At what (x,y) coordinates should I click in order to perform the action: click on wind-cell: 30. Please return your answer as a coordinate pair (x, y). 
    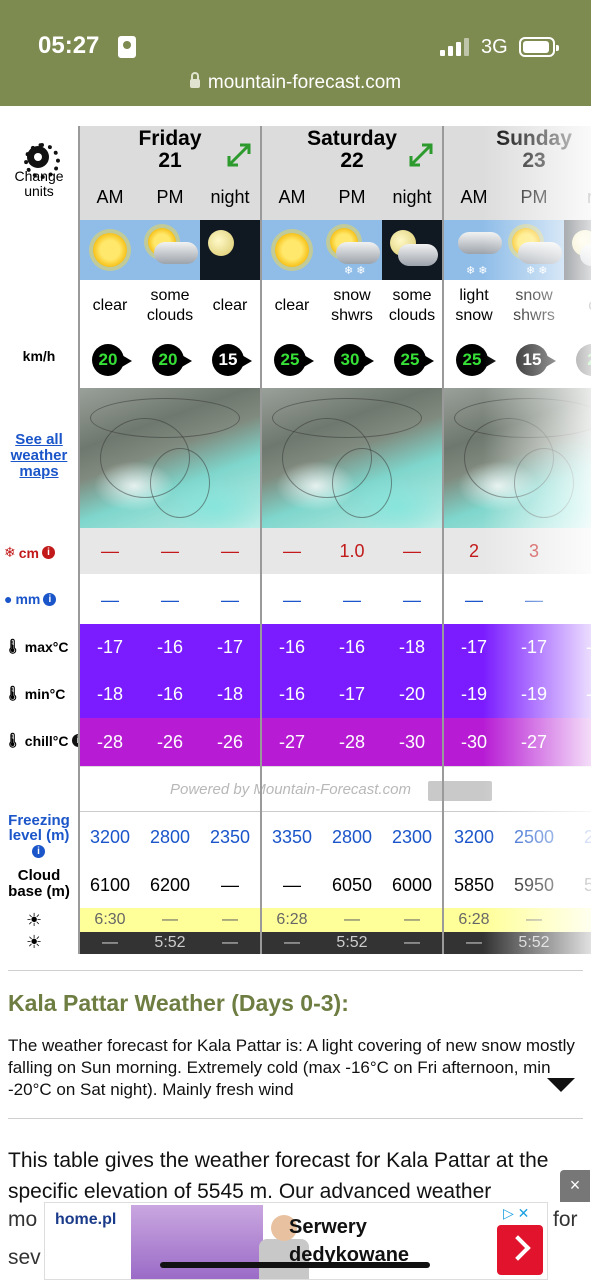
    Looking at the image, I should click on (352, 360).